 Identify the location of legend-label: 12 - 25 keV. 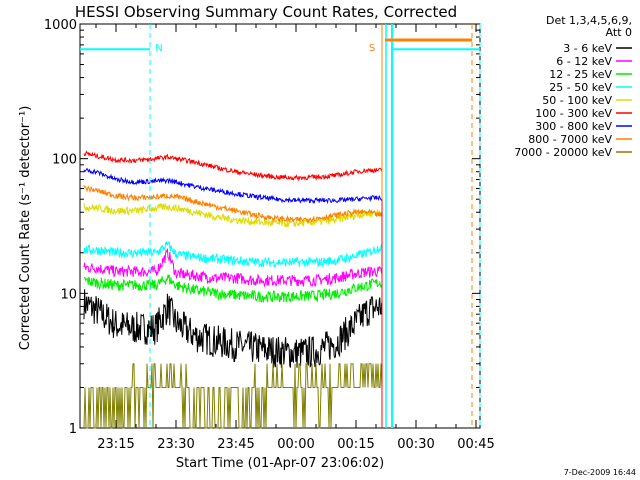
(580, 74).